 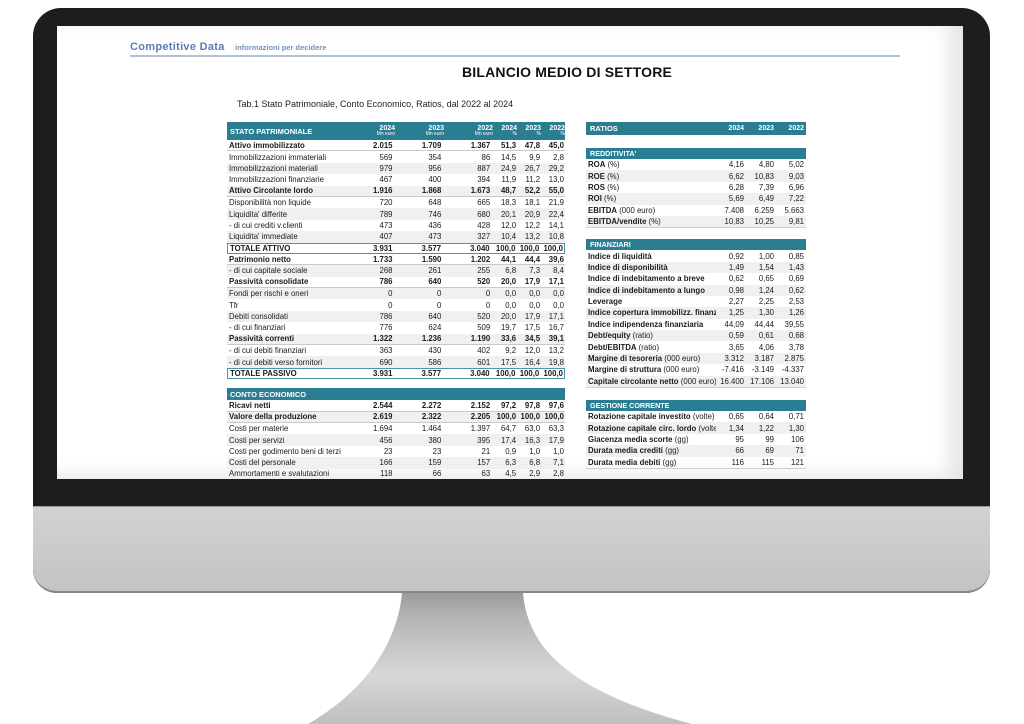 I want to click on ratio-label: Durata media debiti (gg), so click(x=632, y=462).